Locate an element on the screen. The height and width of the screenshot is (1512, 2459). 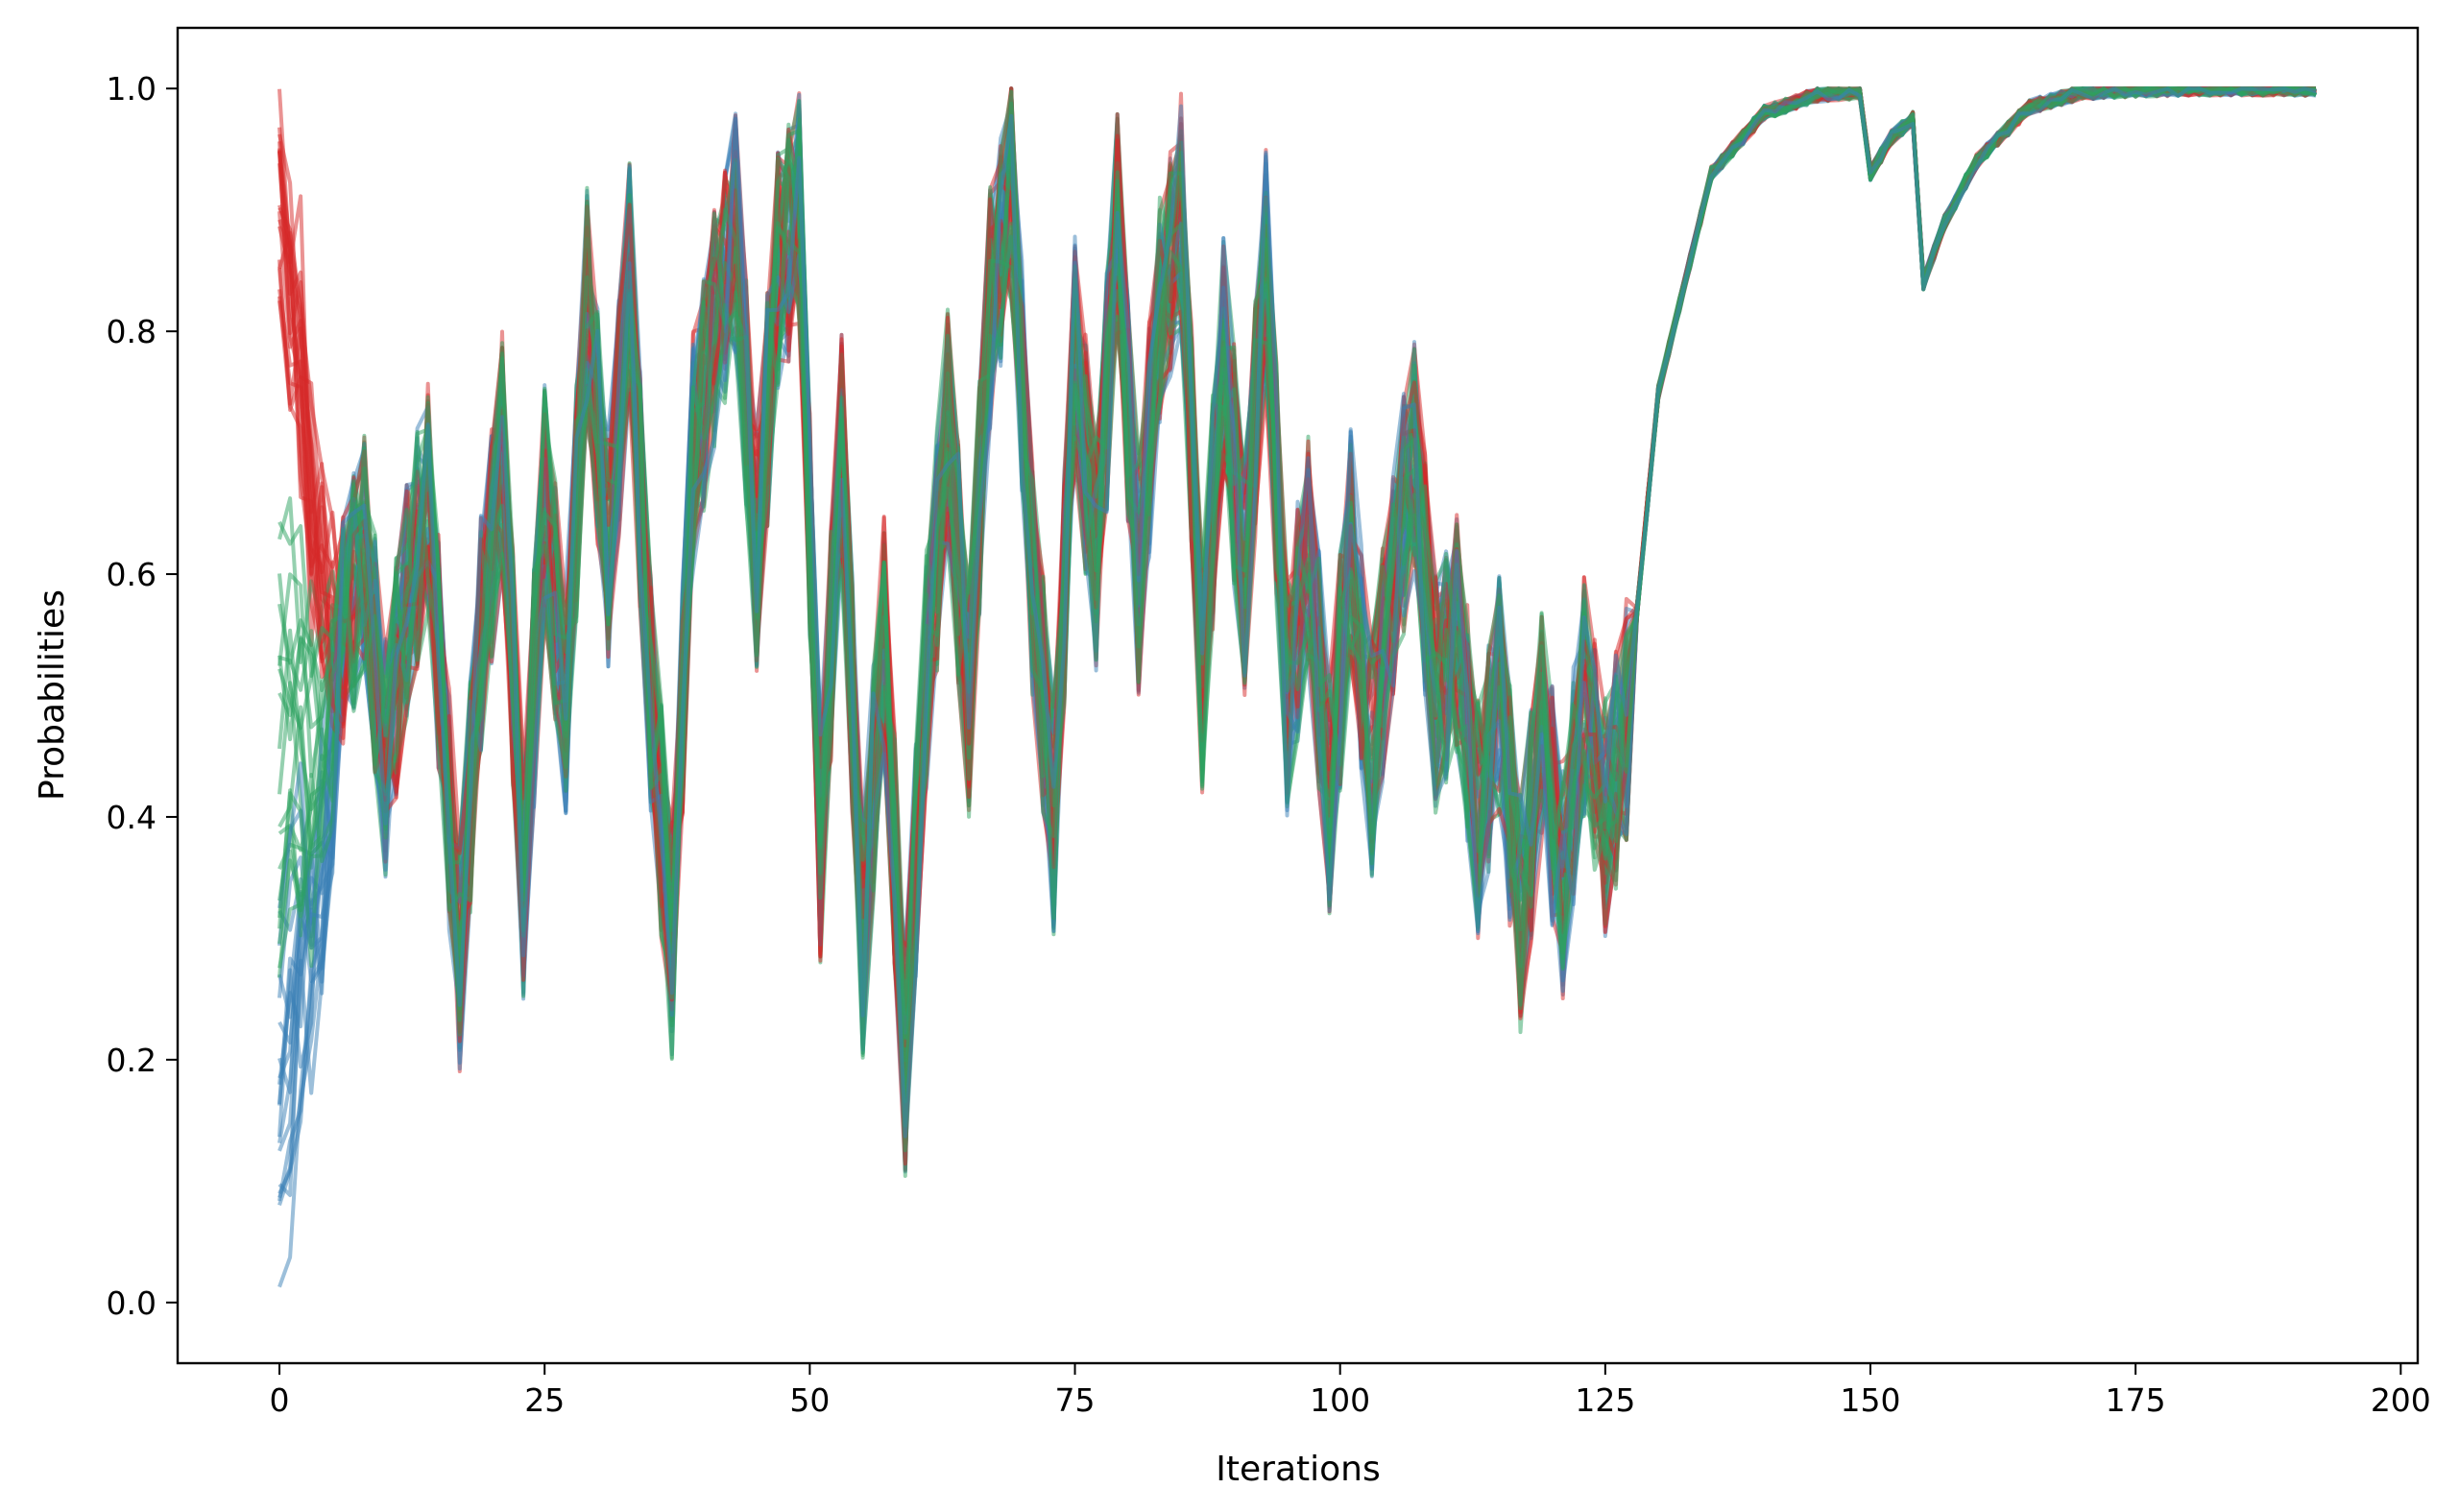
x-tick-label: 150 is located at coordinates (1871, 1400).